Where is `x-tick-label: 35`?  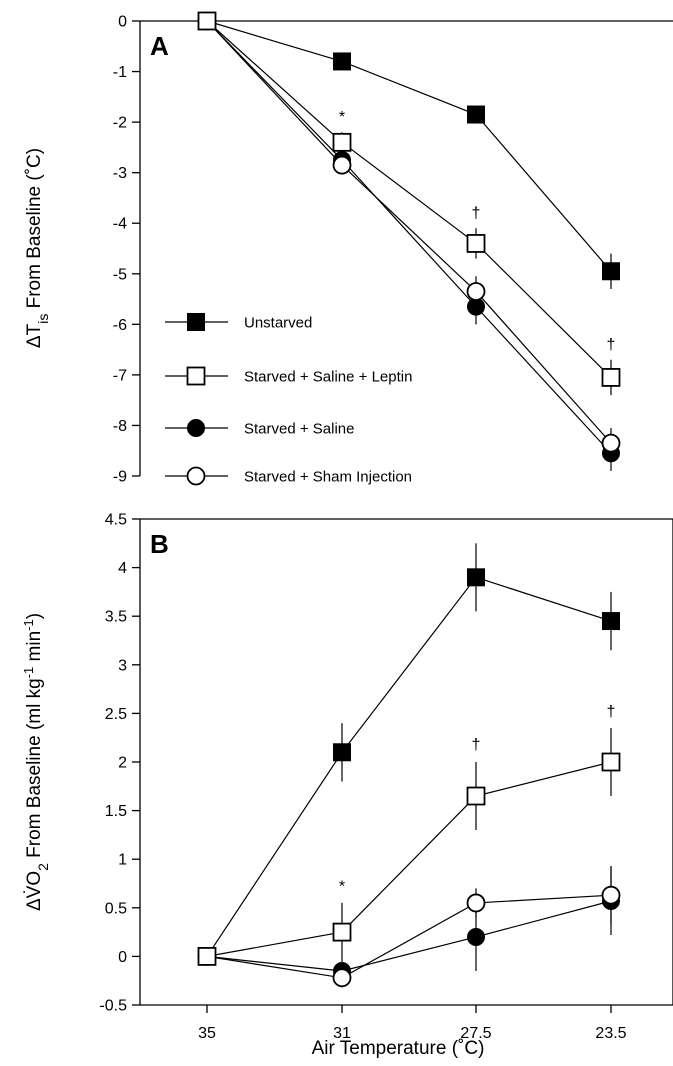 x-tick-label: 35 is located at coordinates (207, 1033).